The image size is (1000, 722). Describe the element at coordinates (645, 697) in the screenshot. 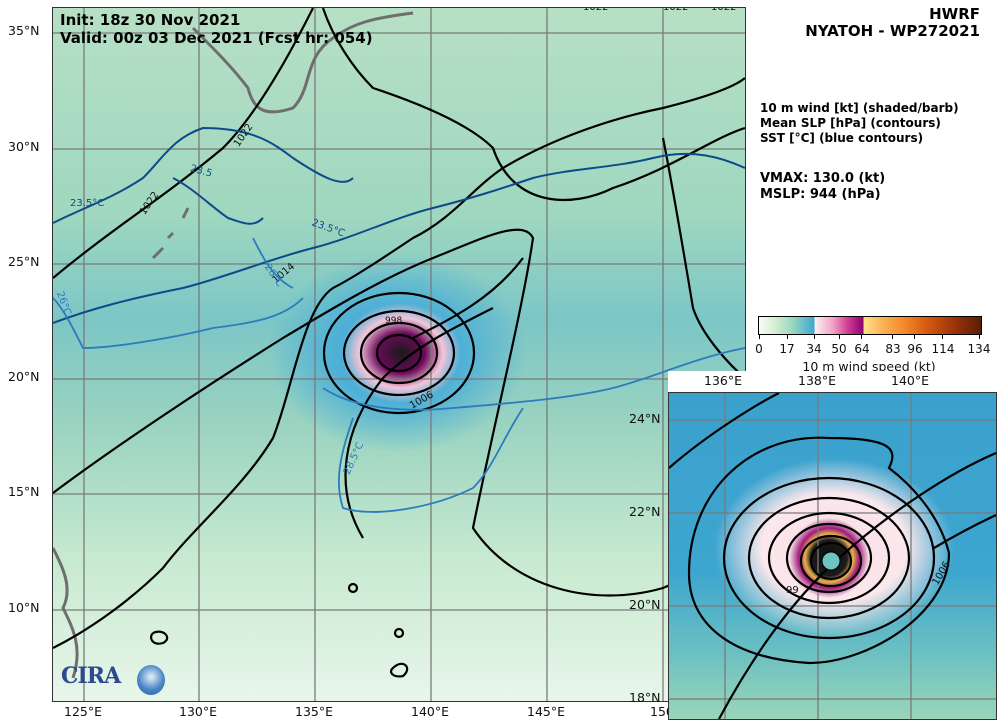

I see `inset-lat-label: 18°N` at that location.